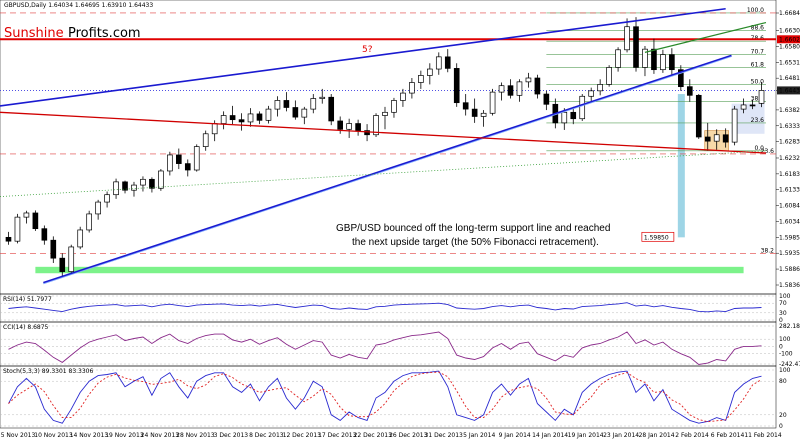 Image resolution: width=800 pixels, height=440 pixels. I want to click on date-tick-label: 19 Jan 2014, so click(586, 435).